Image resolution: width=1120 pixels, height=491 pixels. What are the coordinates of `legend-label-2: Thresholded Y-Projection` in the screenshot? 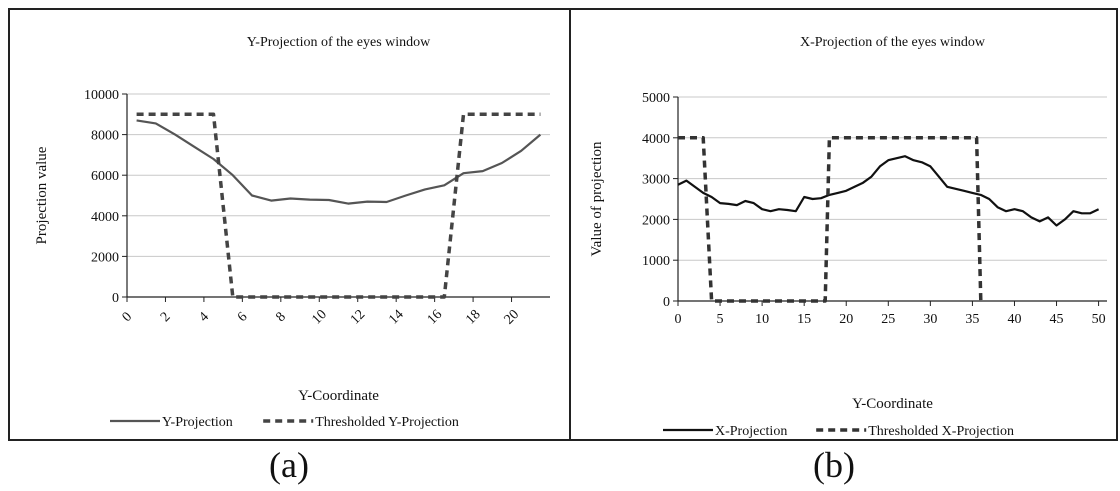 It's located at (387, 422).